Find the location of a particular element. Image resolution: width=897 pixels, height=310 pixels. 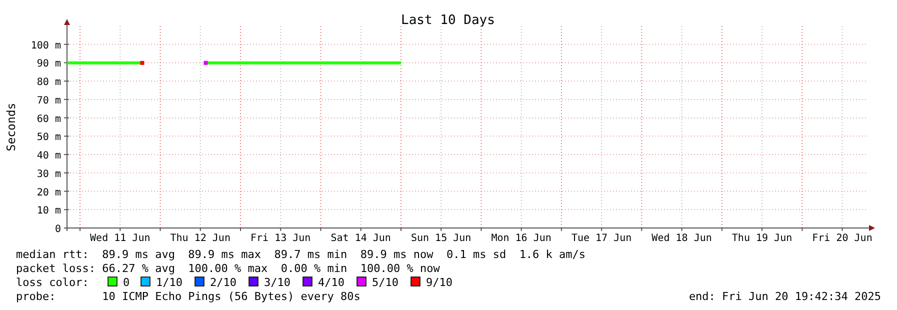

legend-title: loss color: is located at coordinates (52, 282).